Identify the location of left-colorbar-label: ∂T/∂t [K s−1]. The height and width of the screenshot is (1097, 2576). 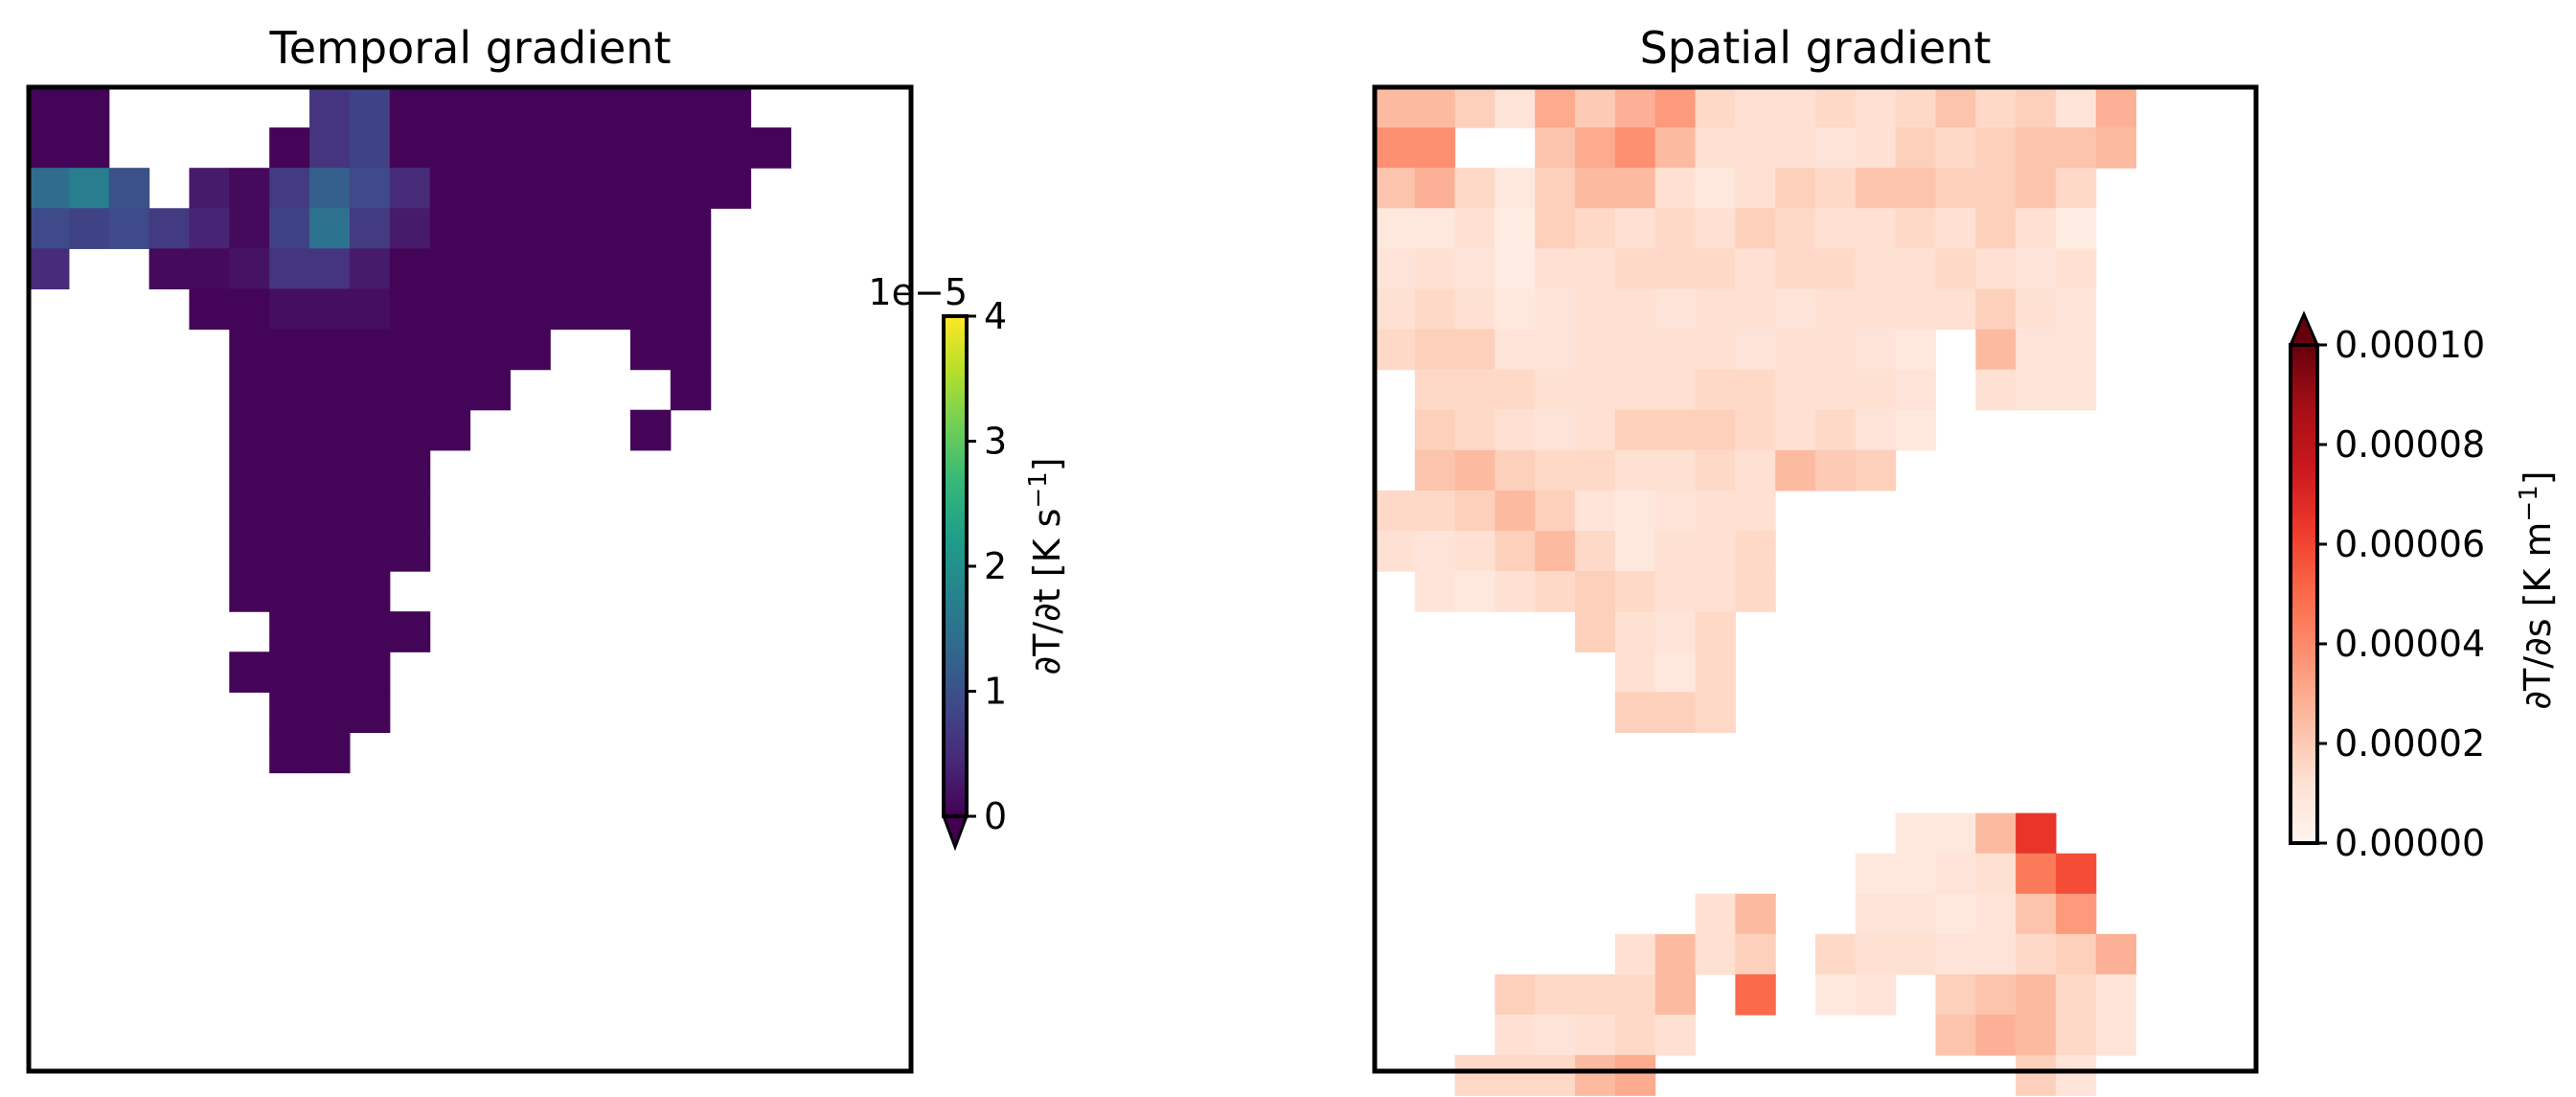
(1046, 565).